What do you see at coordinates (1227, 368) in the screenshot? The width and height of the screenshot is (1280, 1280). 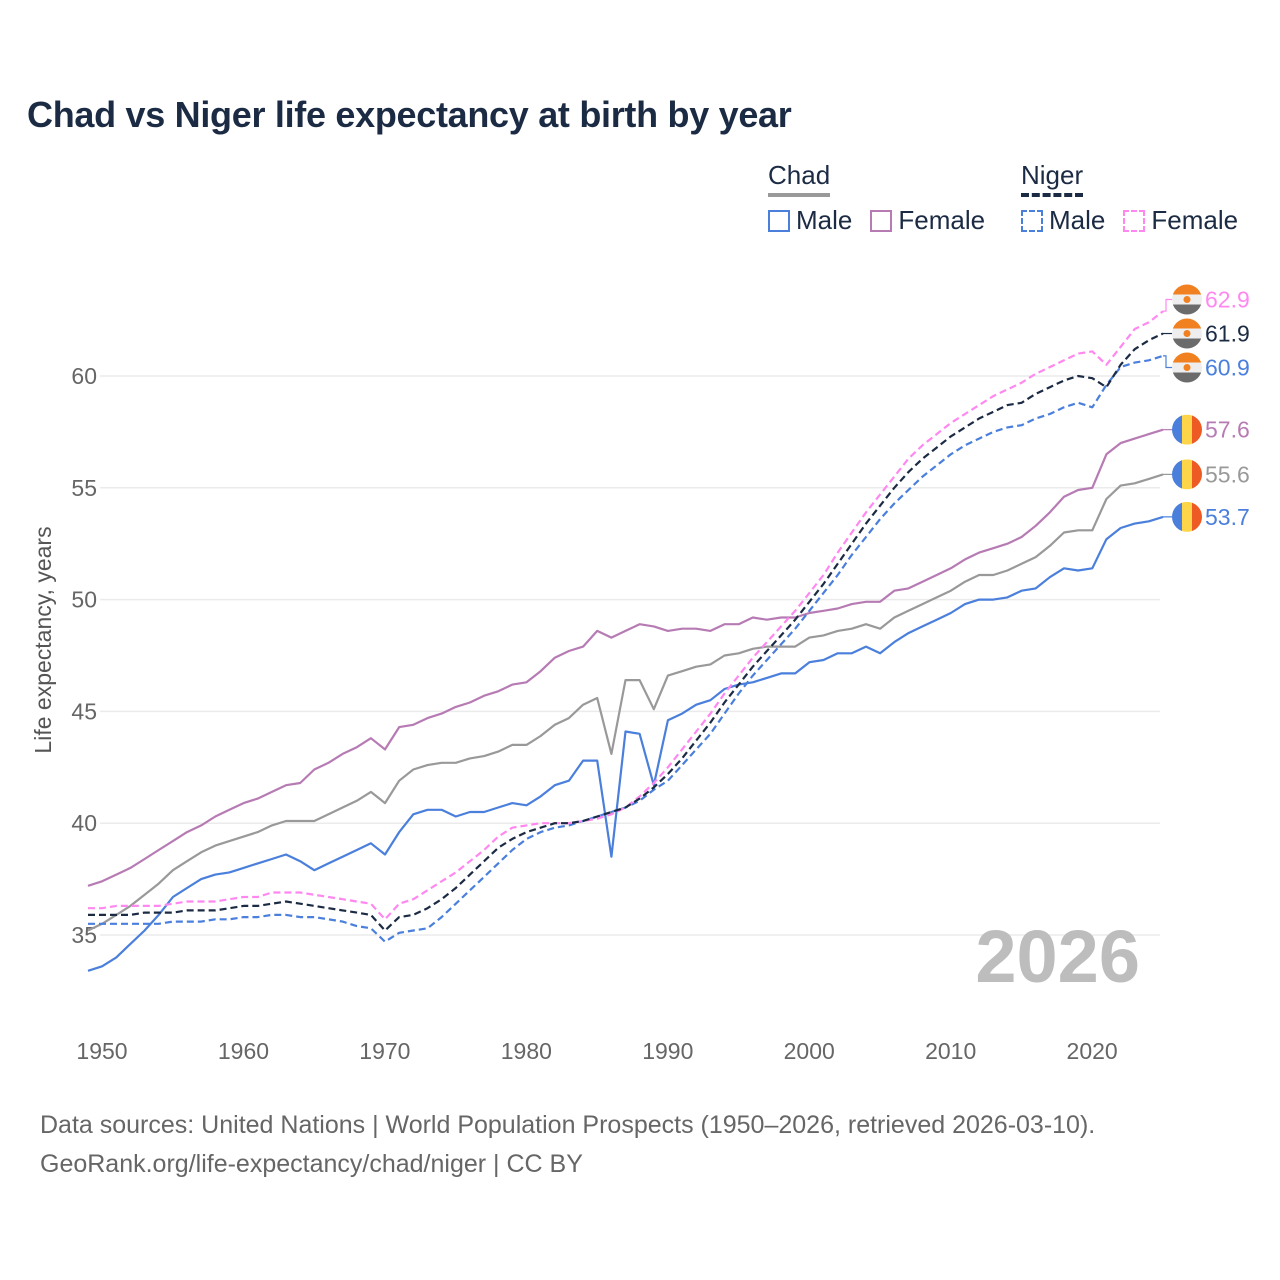 I see `end-value: 60.9` at bounding box center [1227, 368].